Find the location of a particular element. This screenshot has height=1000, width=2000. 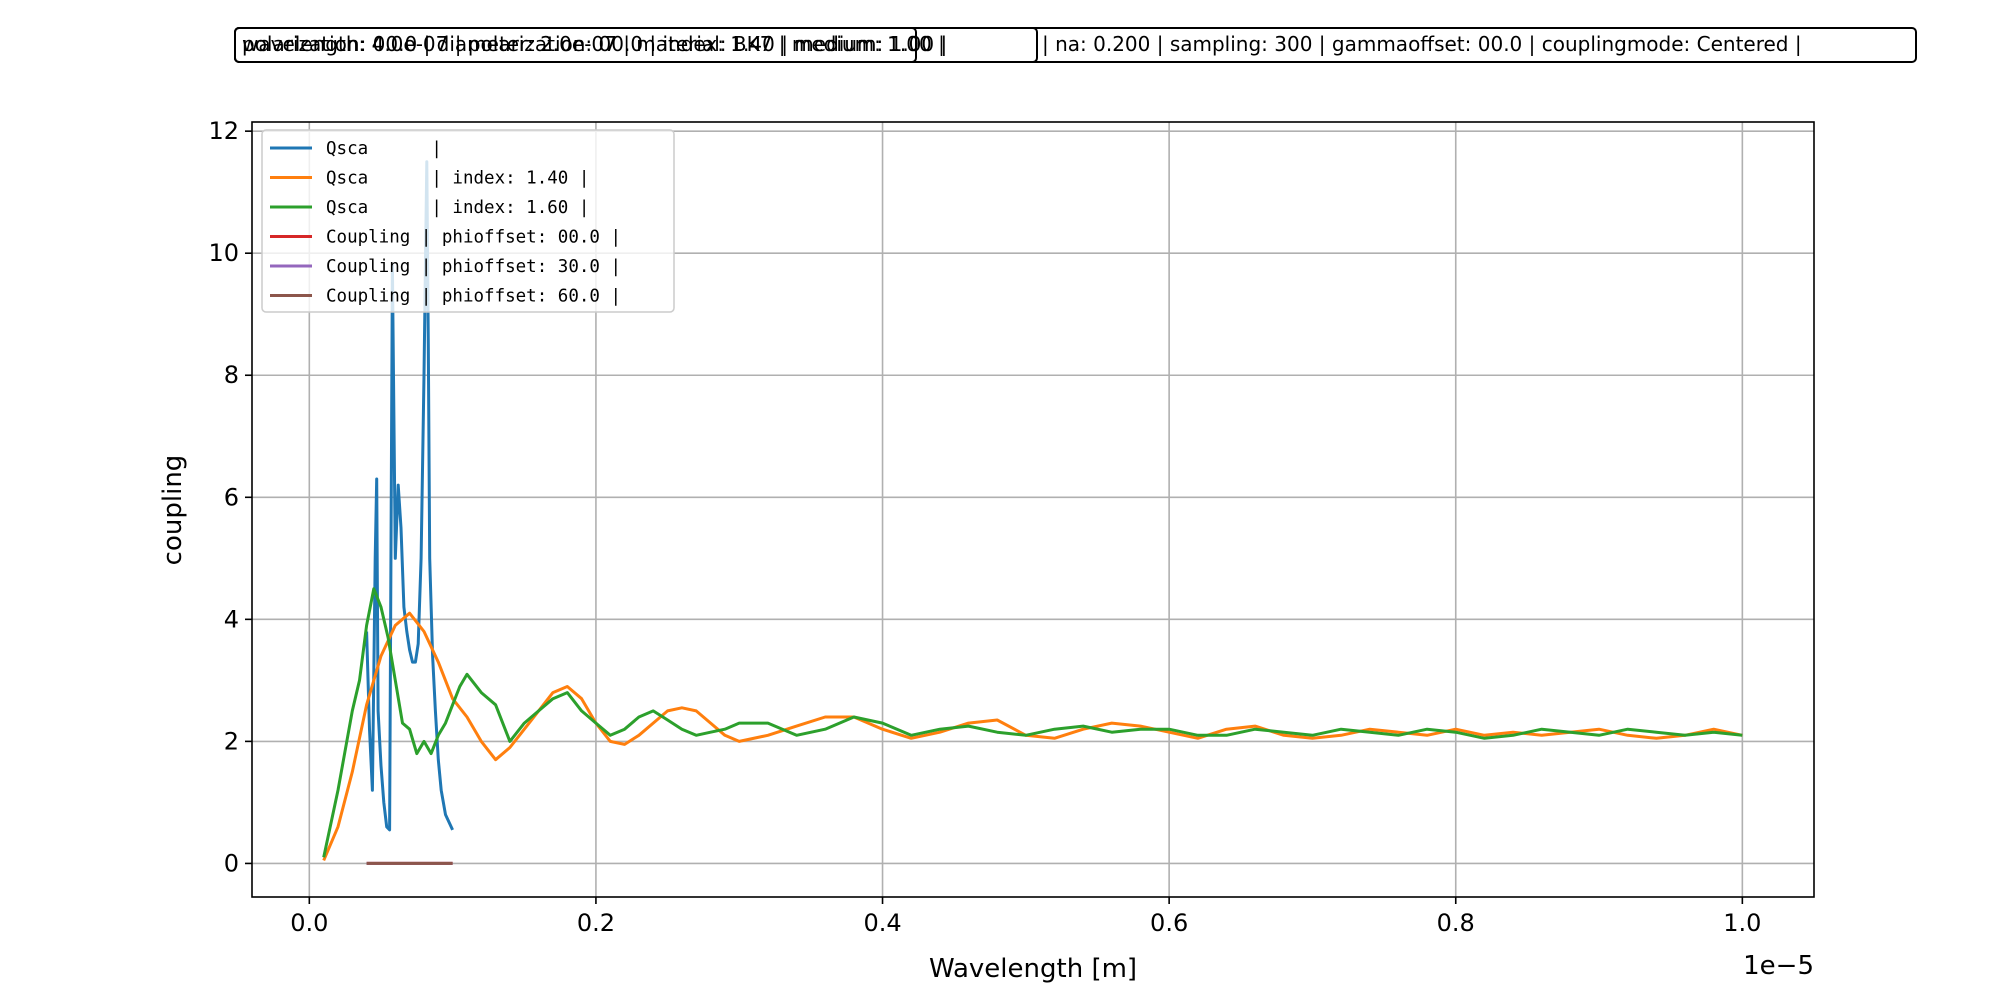

legend-label-1: Qsca | index: 1.40 | is located at coordinates (457, 179).